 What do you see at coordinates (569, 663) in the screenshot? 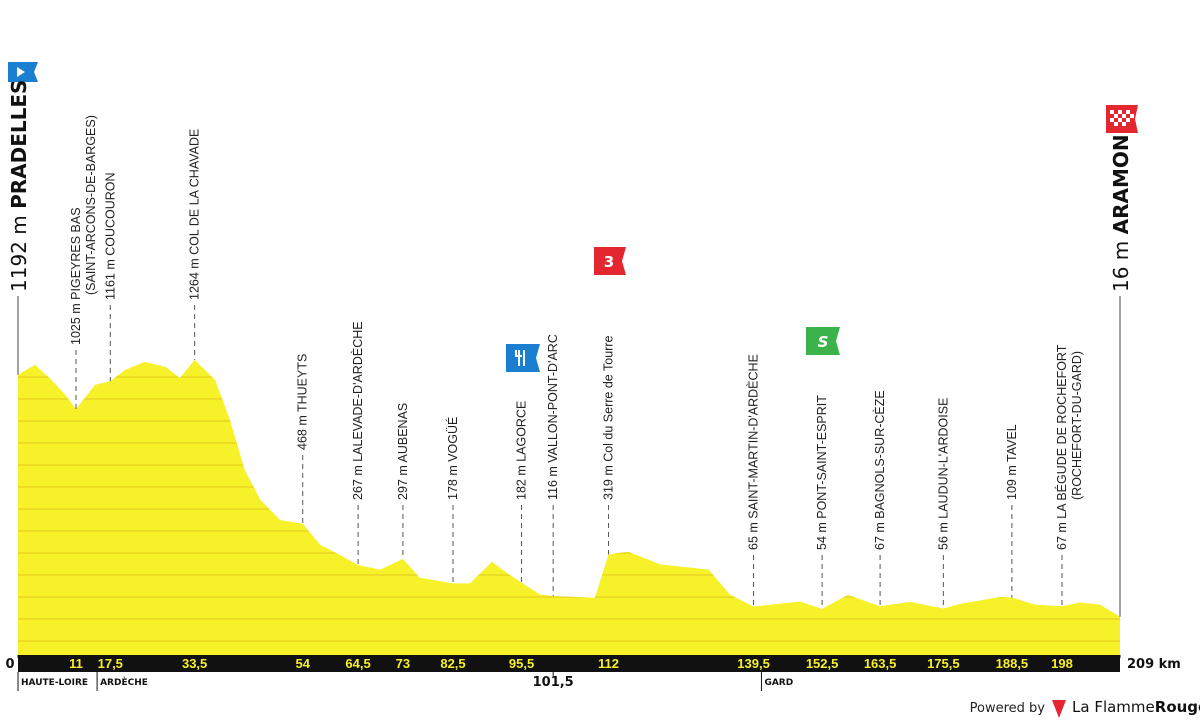
I see `distance-bar` at bounding box center [569, 663].